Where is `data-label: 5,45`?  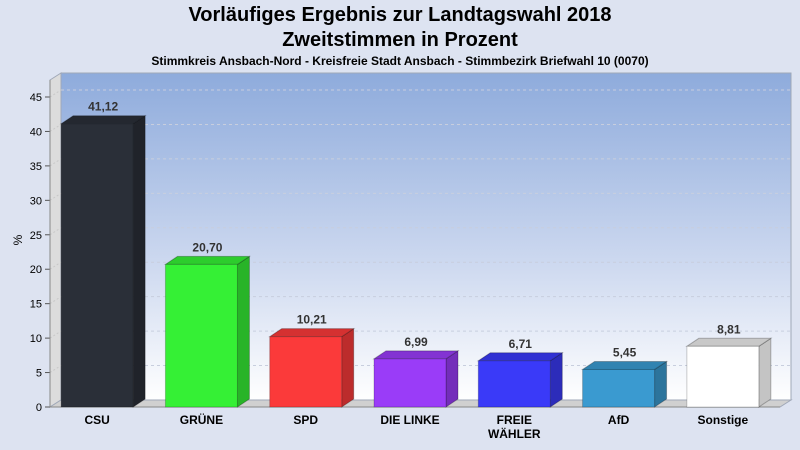 data-label: 5,45 is located at coordinates (625, 352).